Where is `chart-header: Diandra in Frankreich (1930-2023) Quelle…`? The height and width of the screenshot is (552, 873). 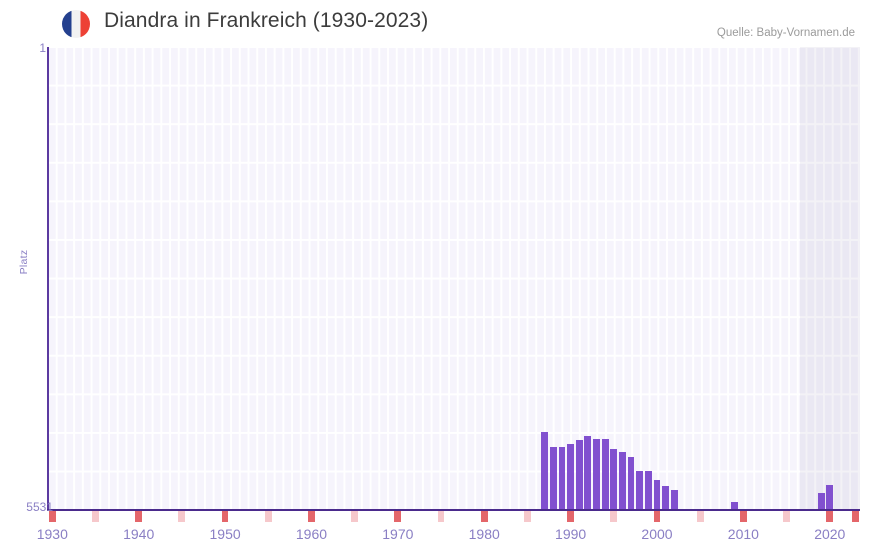
chart-header: Diandra in Frankreich (1930-2023) Quelle… is located at coordinates (436, 23).